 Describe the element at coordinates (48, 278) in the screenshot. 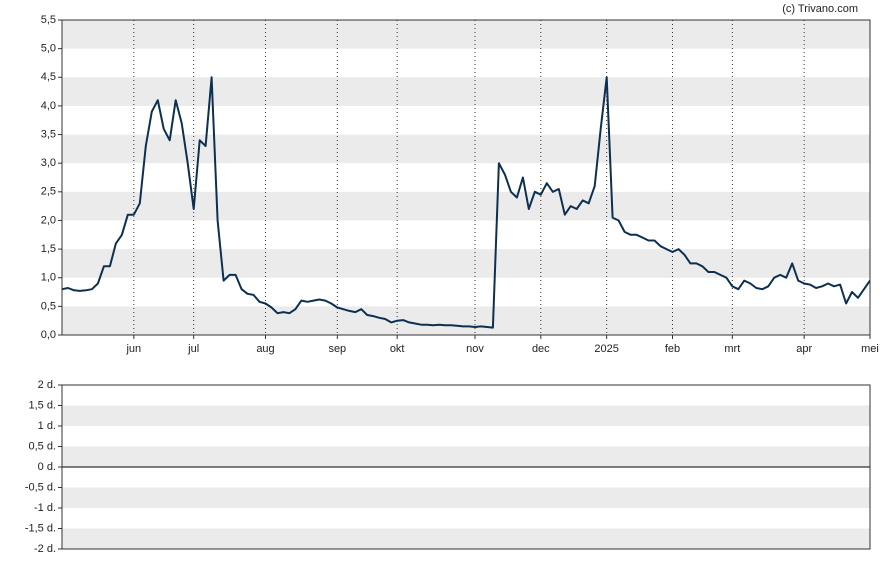

I see `y-tick-label: 1,0` at that location.